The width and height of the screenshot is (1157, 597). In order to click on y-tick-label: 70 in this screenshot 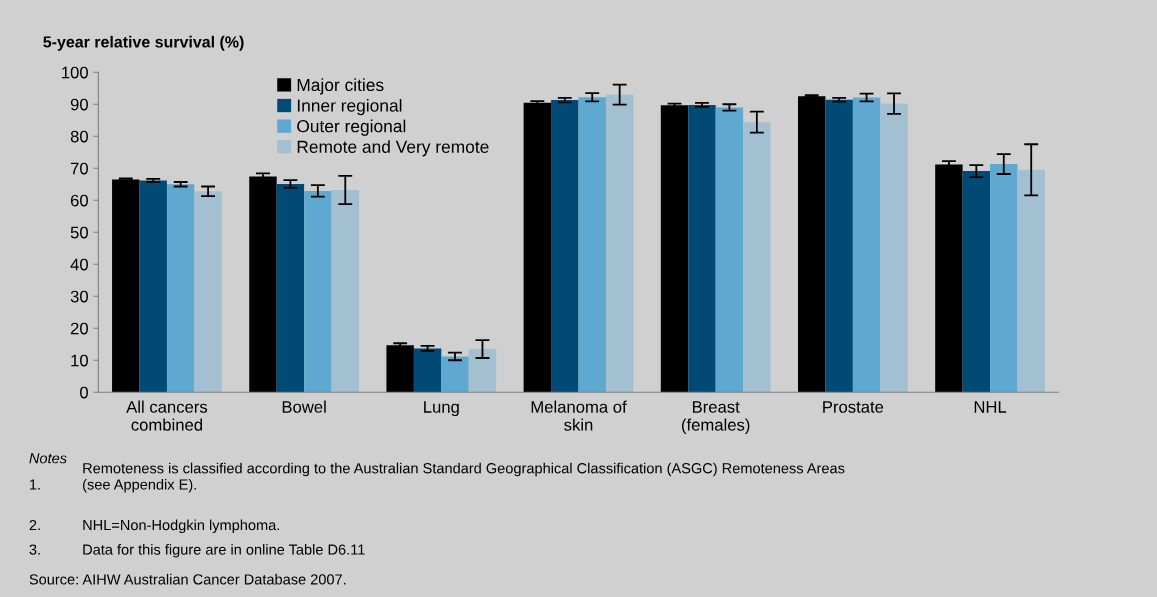, I will do `click(79, 168)`.